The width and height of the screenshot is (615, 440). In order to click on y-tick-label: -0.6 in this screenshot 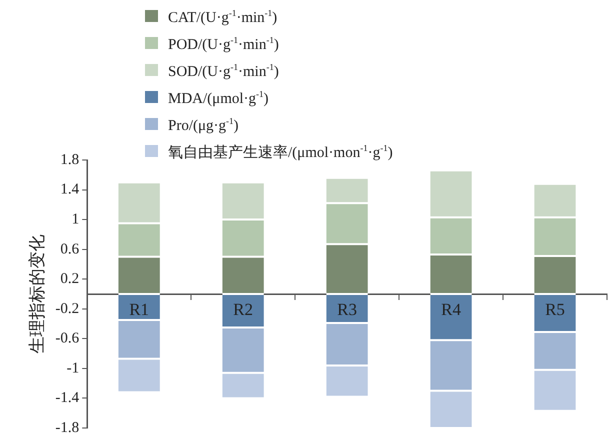, I will do `click(67, 338)`.